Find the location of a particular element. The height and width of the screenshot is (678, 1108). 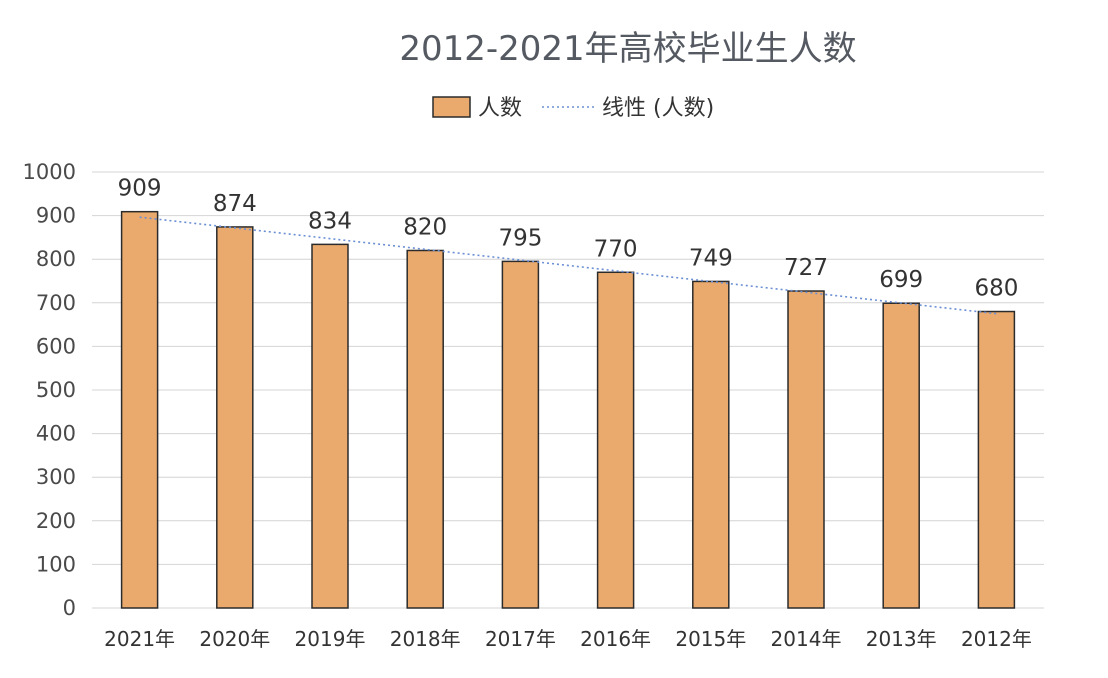

y-tick-label: 300 is located at coordinates (56, 477).